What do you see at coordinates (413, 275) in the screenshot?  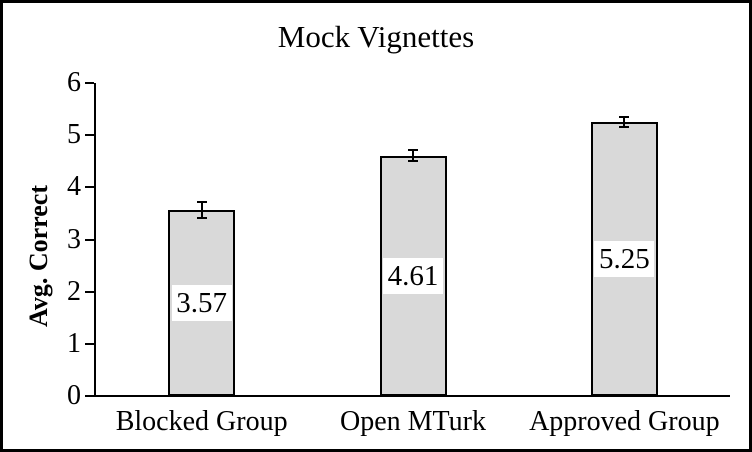 I see `bar-value-label: 4.61` at bounding box center [413, 275].